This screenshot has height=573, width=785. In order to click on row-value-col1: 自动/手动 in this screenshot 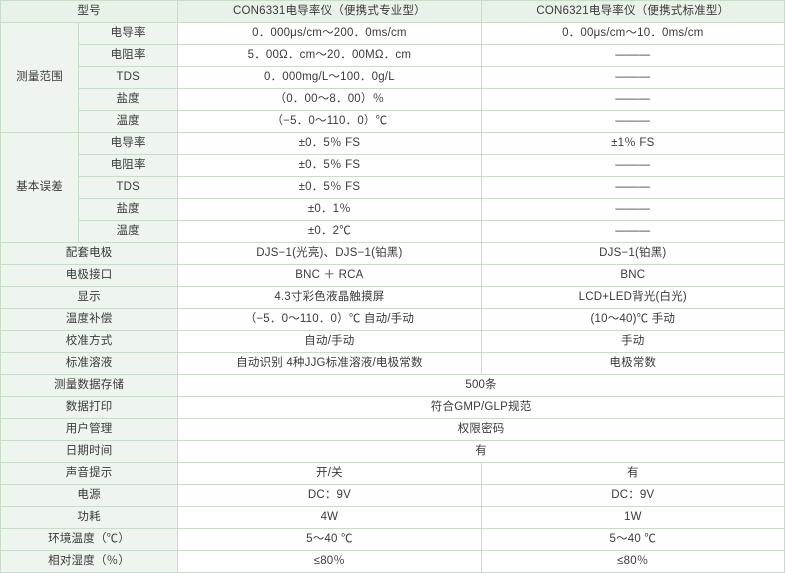, I will do `click(329, 341)`.